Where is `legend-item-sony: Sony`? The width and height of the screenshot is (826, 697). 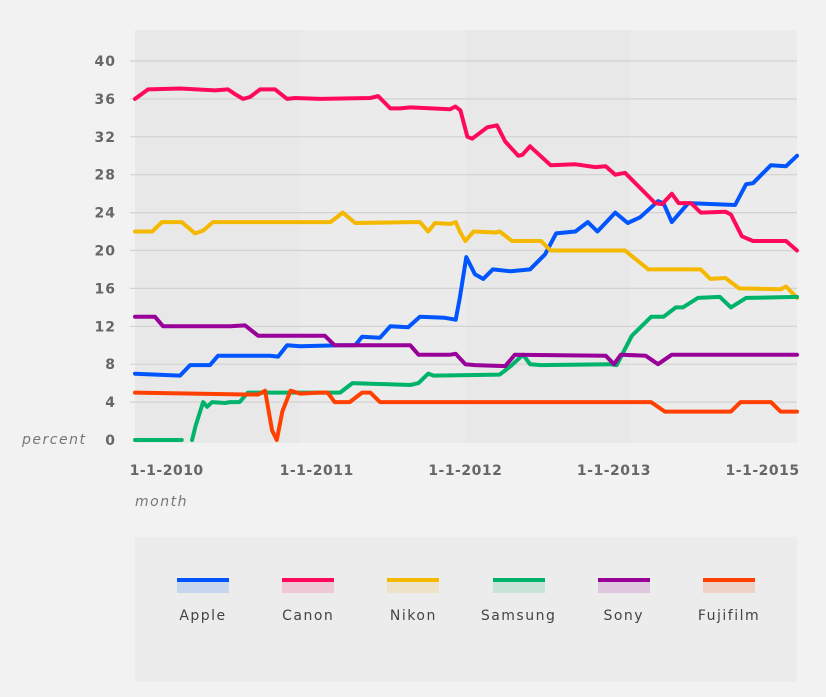
legend-item-sony: Sony is located at coordinates (624, 601).